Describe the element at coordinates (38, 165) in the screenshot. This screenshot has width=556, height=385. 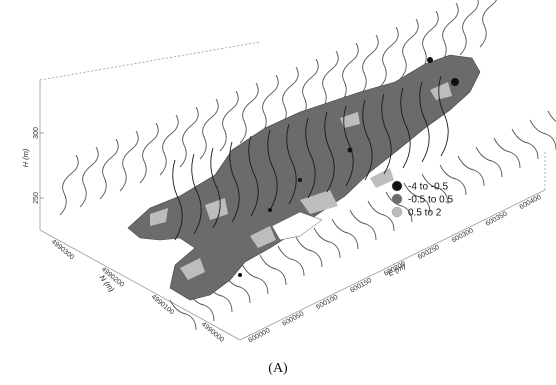
I see `z-axis-ticks: 250 300` at that location.